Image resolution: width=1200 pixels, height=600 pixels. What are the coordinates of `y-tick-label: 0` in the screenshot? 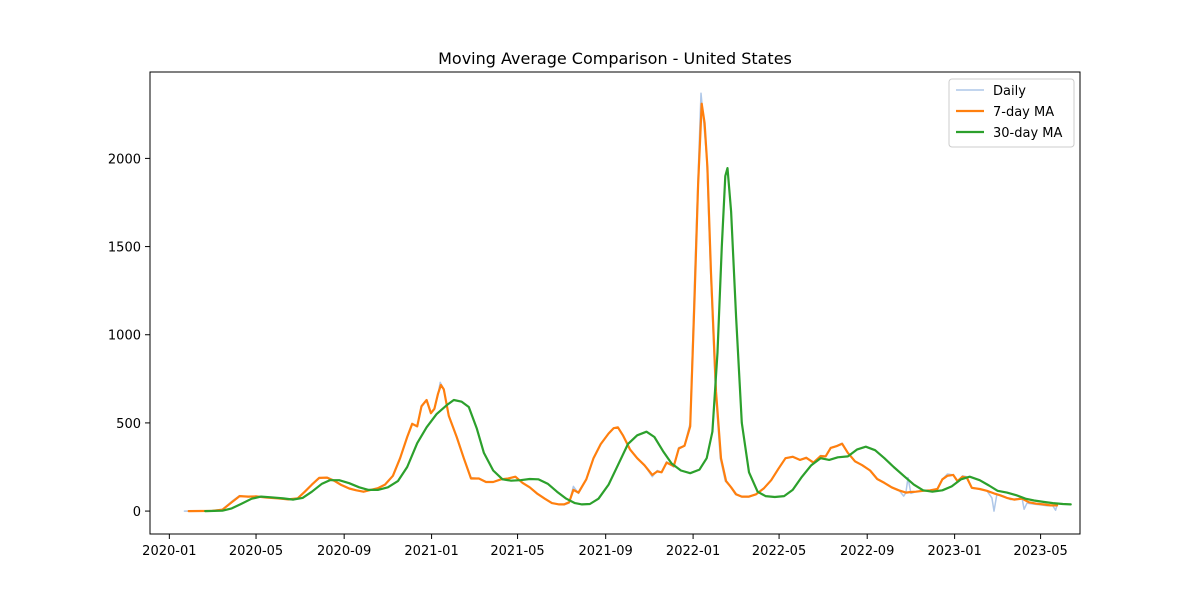 It's located at (137, 512).